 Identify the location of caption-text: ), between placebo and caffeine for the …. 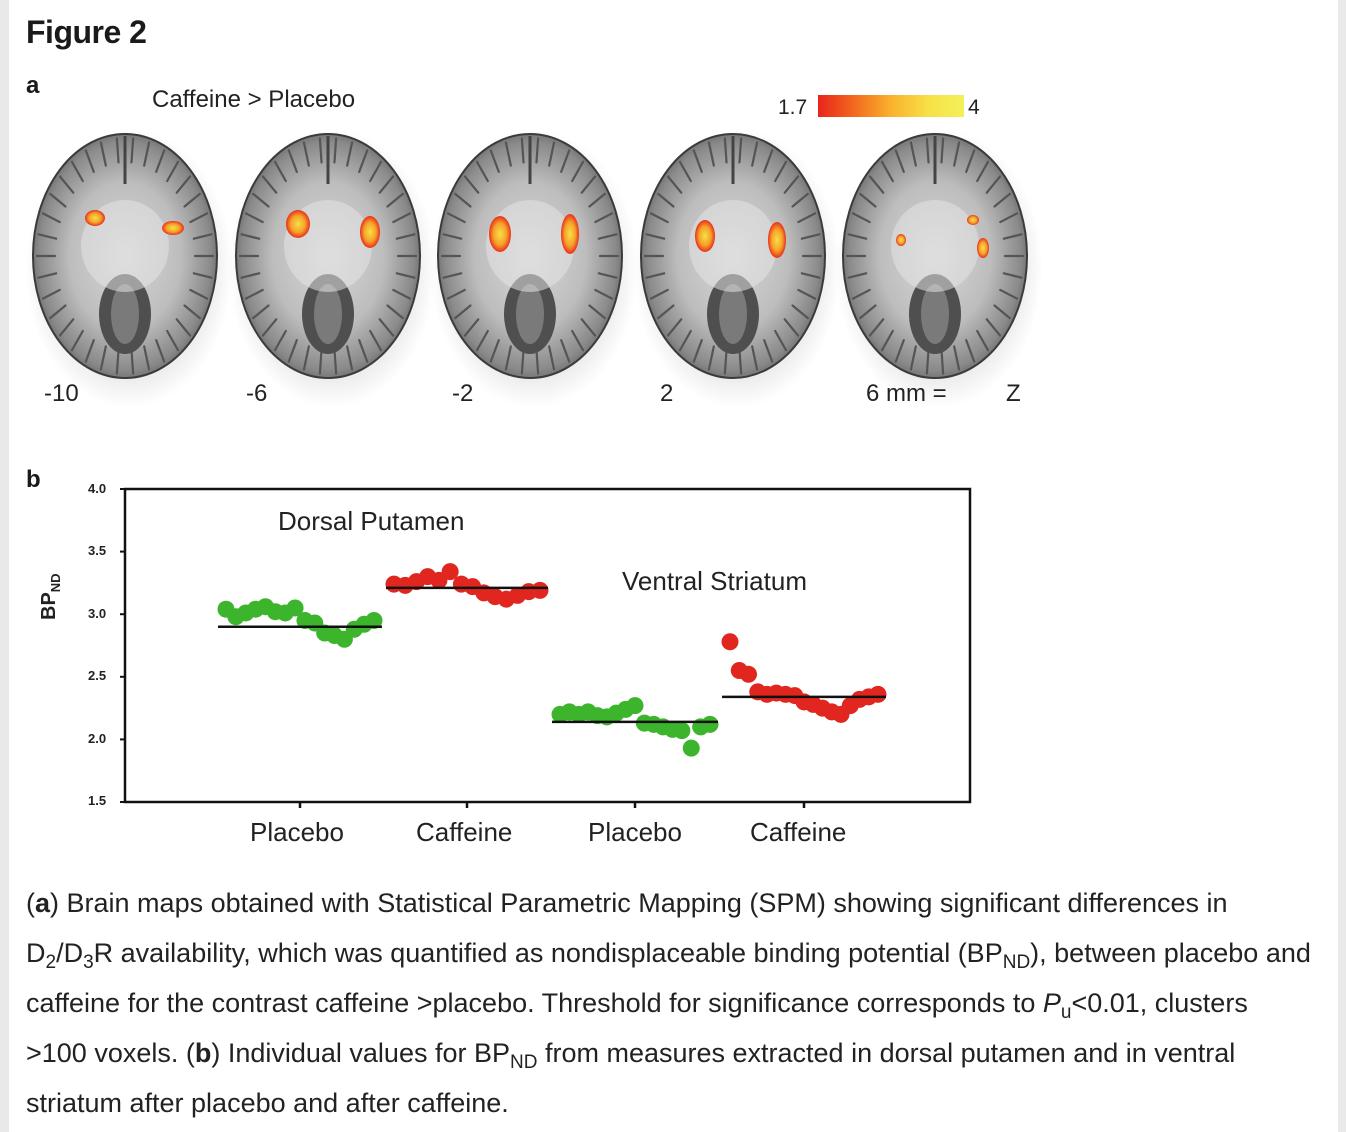
(668, 978).